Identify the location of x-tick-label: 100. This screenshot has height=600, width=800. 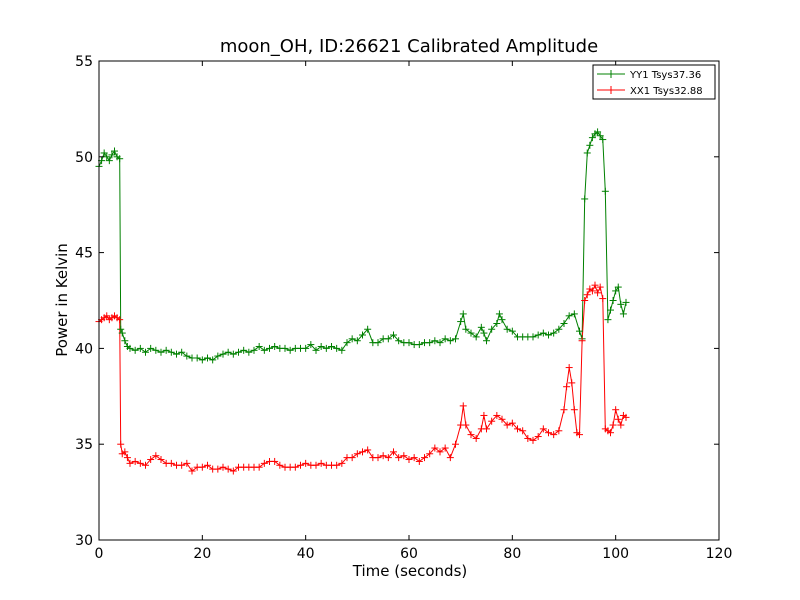
(615, 554).